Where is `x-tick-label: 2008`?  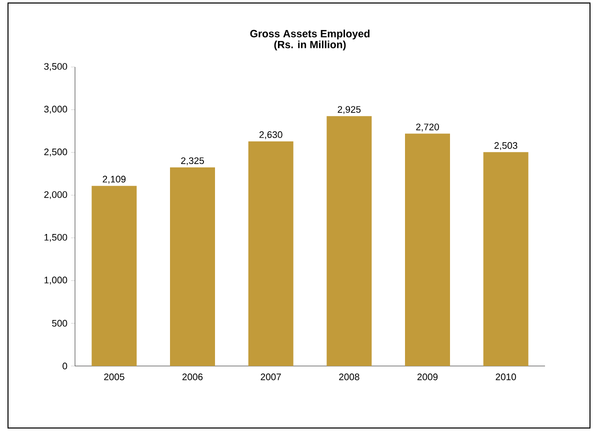 x-tick-label: 2008 is located at coordinates (349, 377).